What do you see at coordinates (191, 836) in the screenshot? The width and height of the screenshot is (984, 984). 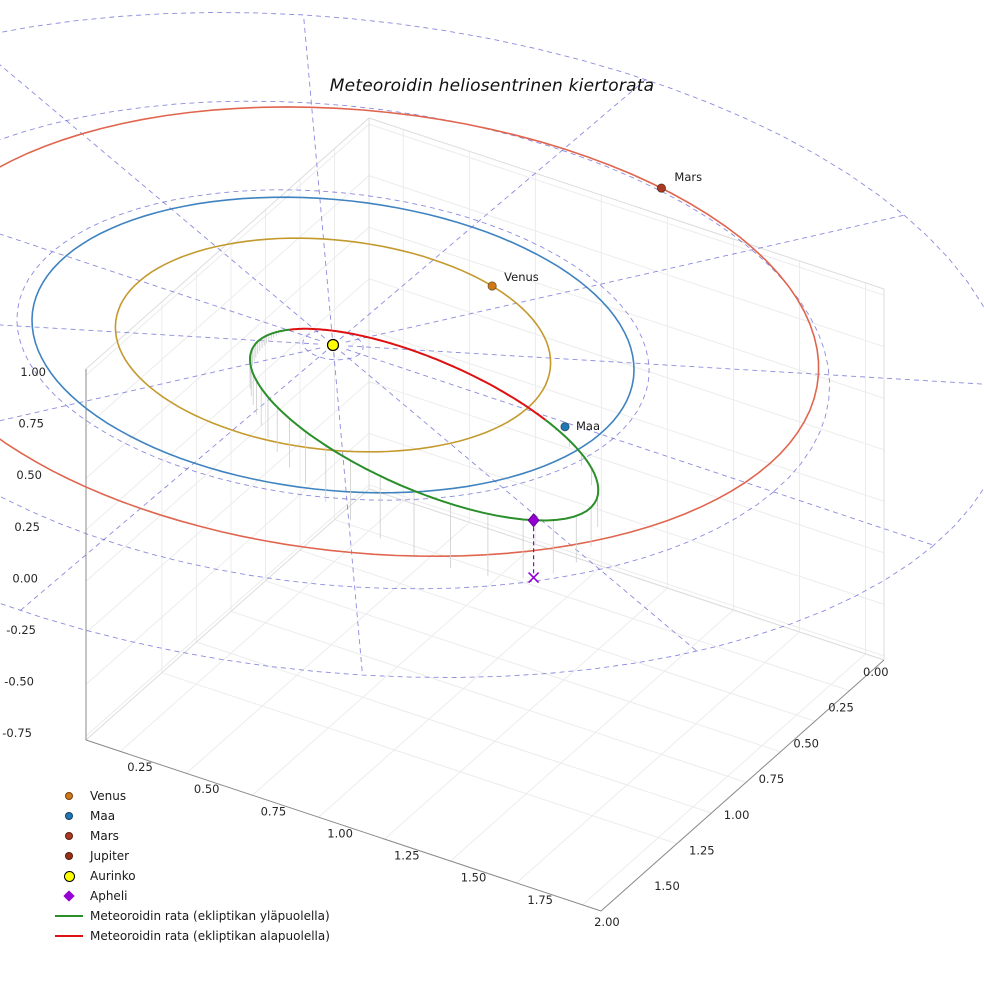 I see `legend-item: Mars` at bounding box center [191, 836].